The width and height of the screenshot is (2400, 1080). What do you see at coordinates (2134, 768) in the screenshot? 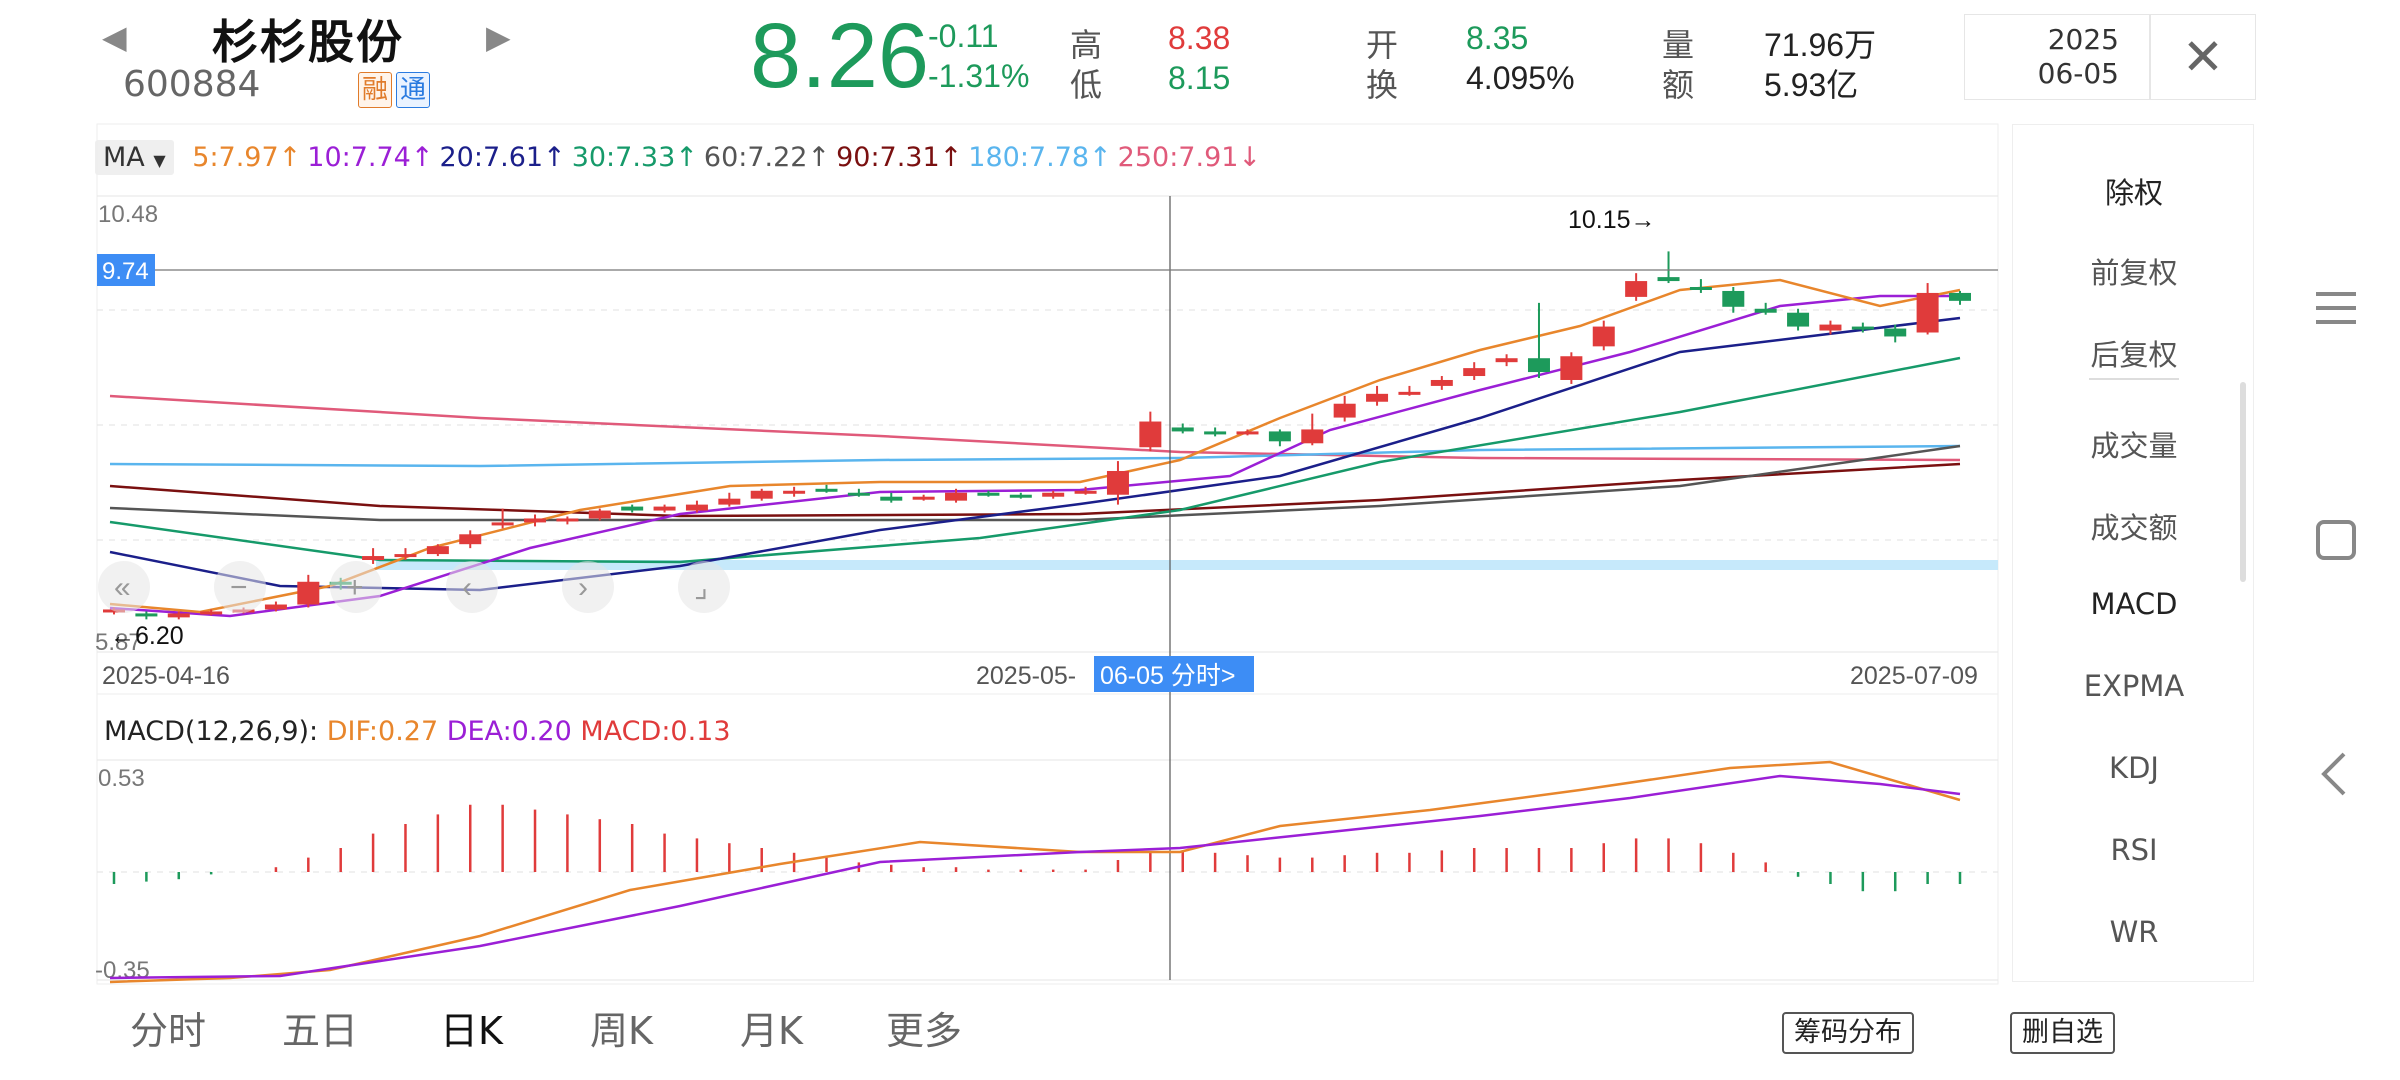
I see `right-panel-item-7: KDJ` at bounding box center [2134, 768].